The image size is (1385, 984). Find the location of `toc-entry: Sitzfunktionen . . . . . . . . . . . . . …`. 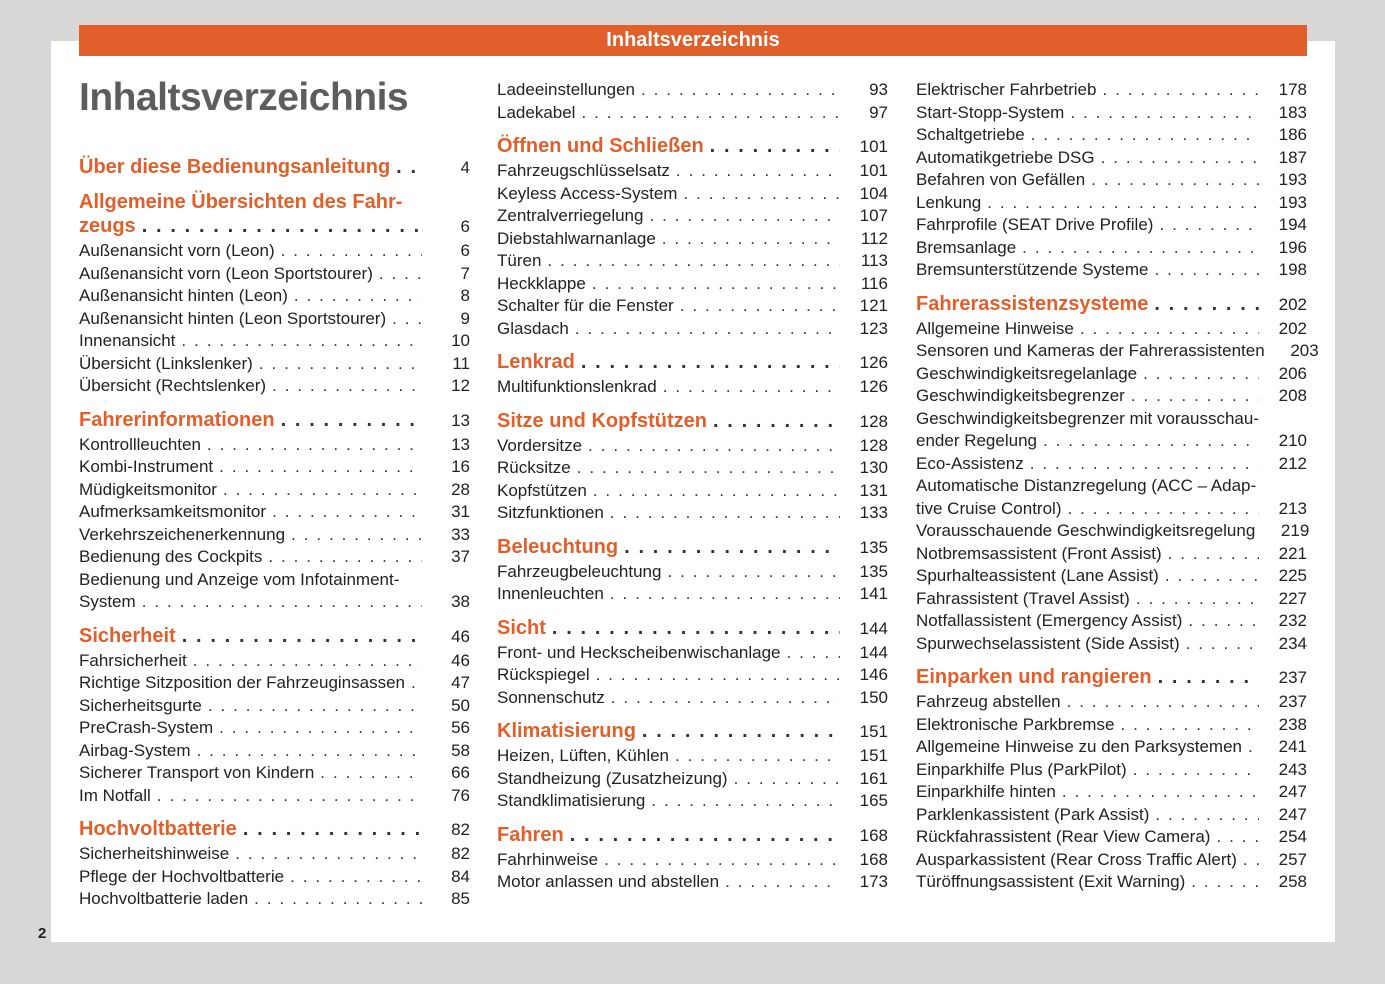

toc-entry: Sitzfunktionen . . . . . . . . . . . . . … is located at coordinates (692, 513).